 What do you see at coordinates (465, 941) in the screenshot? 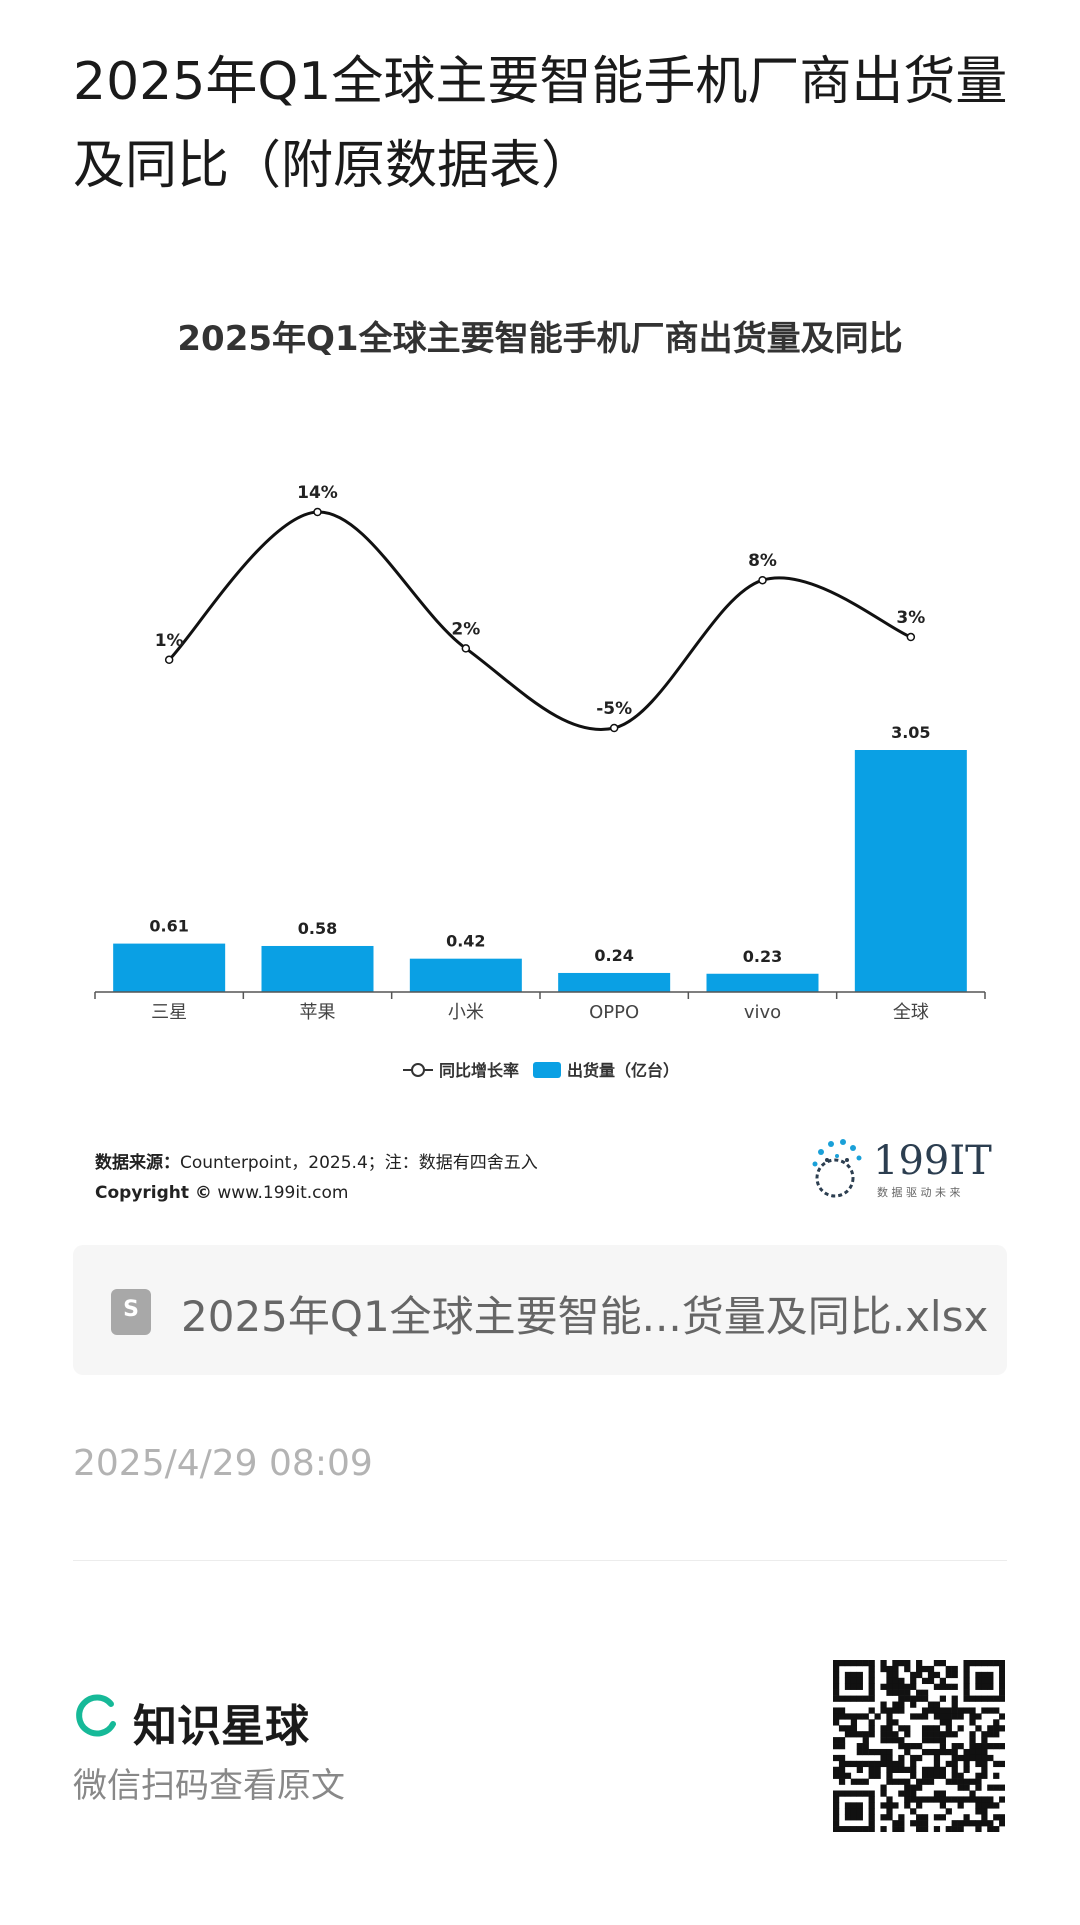
I see `bar-value-label: 0.42` at bounding box center [465, 941].